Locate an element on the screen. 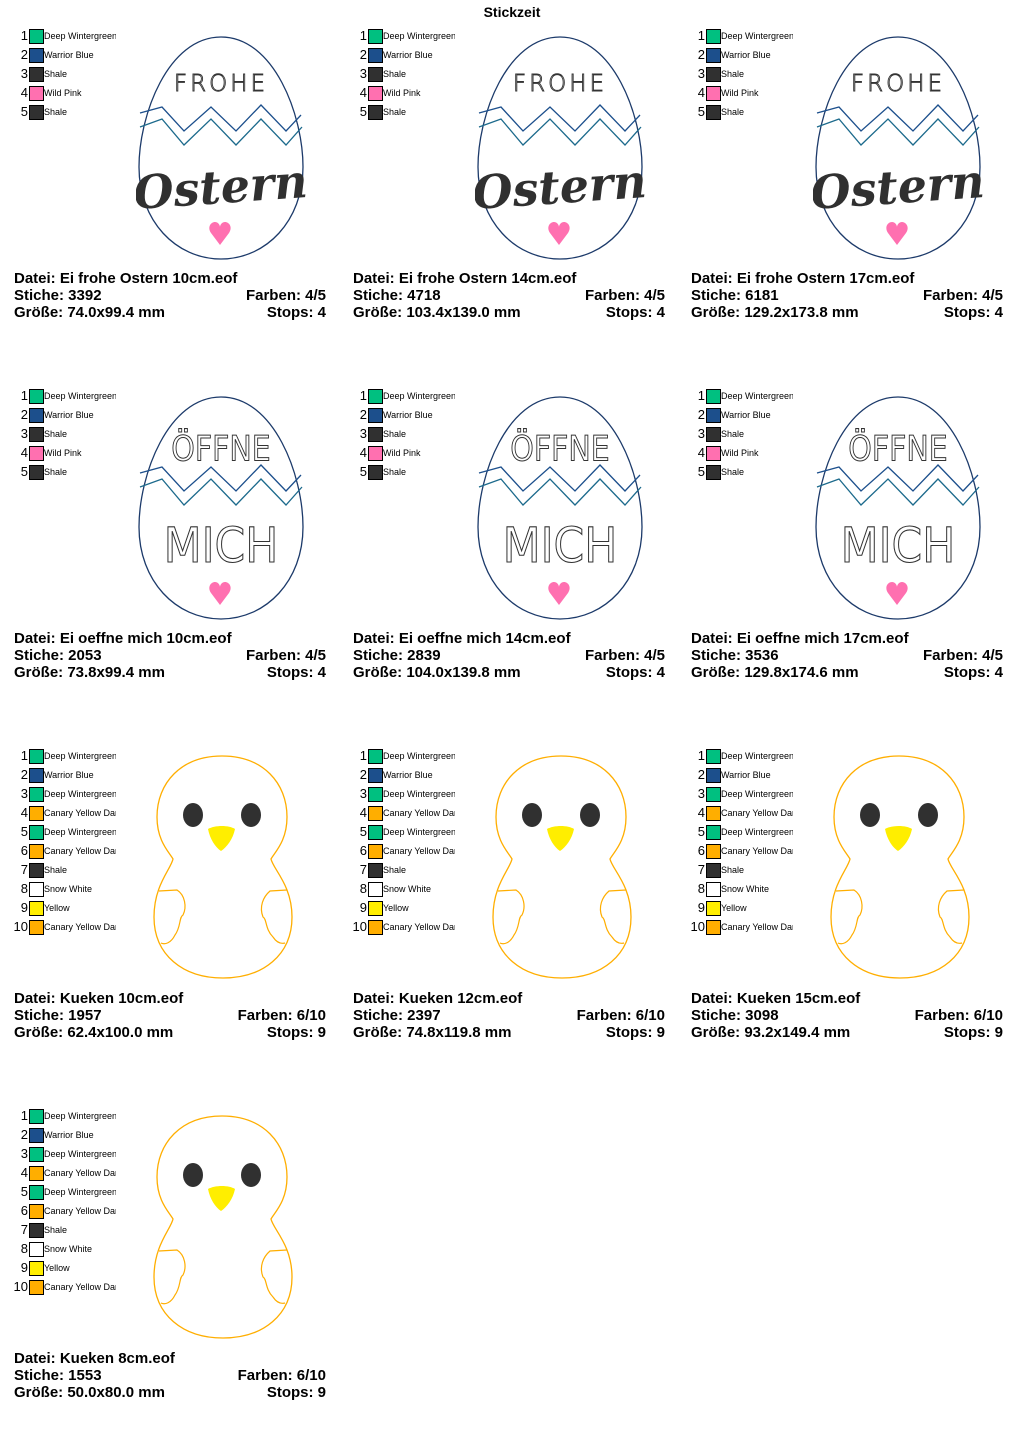 This screenshot has width=1024, height=1438. color-list-item: 3 Shale is located at coordinates (69, 75).